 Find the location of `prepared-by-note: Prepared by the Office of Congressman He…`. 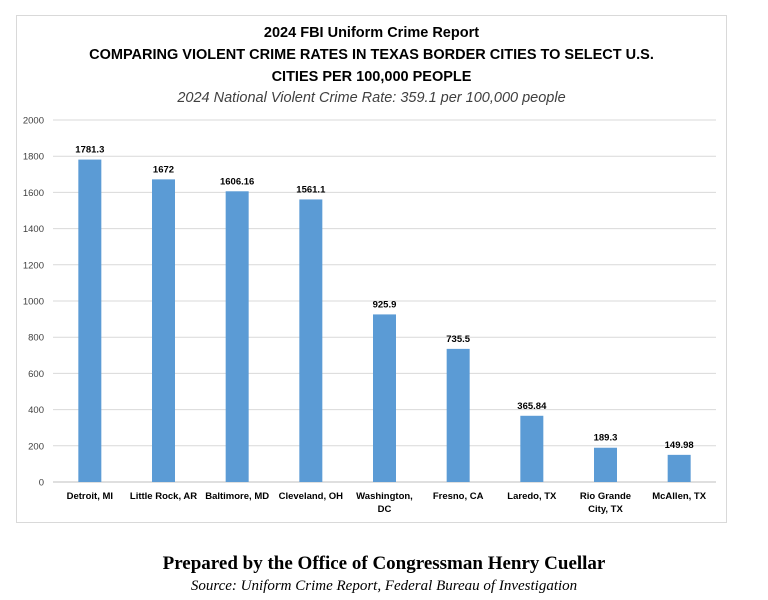

prepared-by-note: Prepared by the Office of Congressman He… is located at coordinates (384, 563).